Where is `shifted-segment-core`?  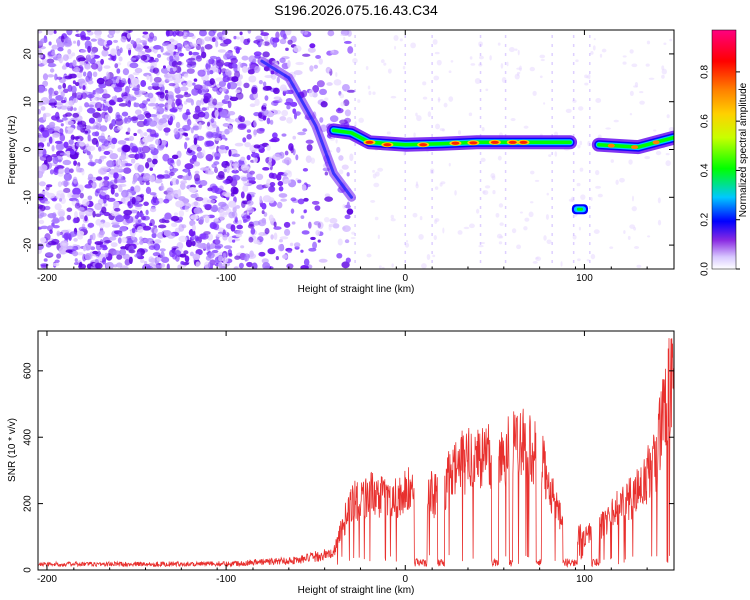 shifted-segment-core is located at coordinates (580, 209).